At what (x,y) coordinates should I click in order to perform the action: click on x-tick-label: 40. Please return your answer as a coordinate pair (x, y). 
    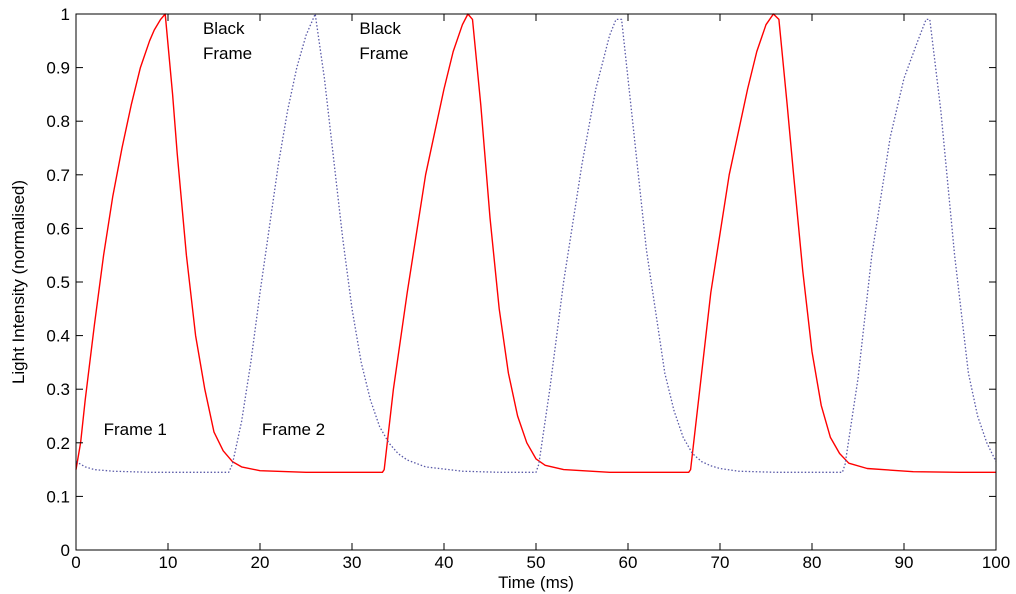
    Looking at the image, I should click on (444, 562).